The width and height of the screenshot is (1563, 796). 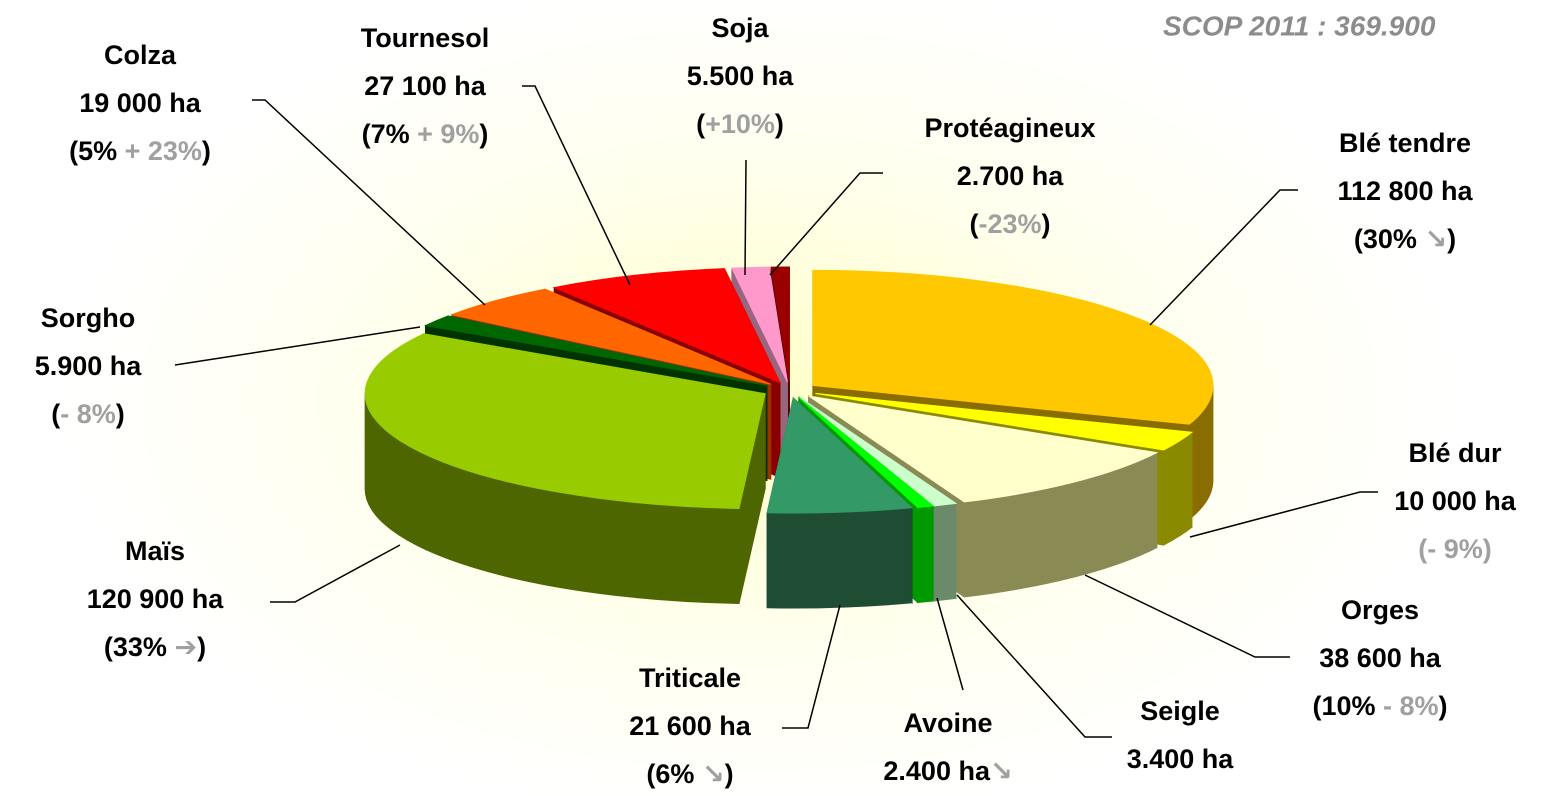 I want to click on value-text: 120 900 ha, so click(x=156, y=599).